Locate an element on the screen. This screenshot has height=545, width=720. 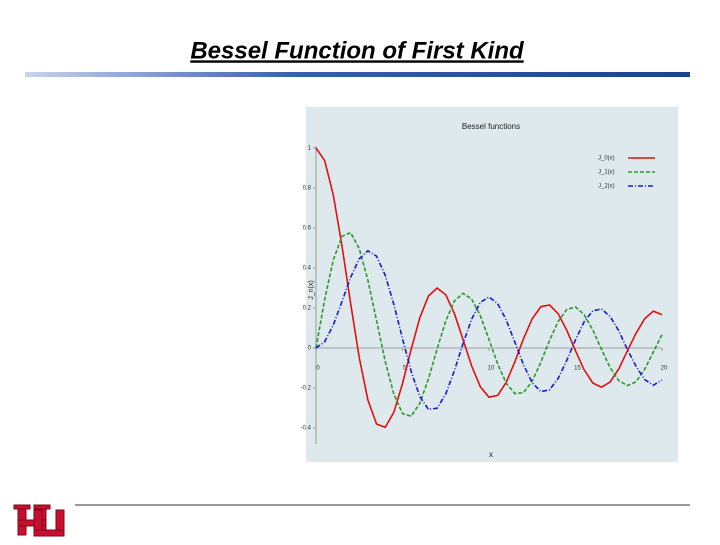
legend-label: J_0(x) is located at coordinates (606, 159).